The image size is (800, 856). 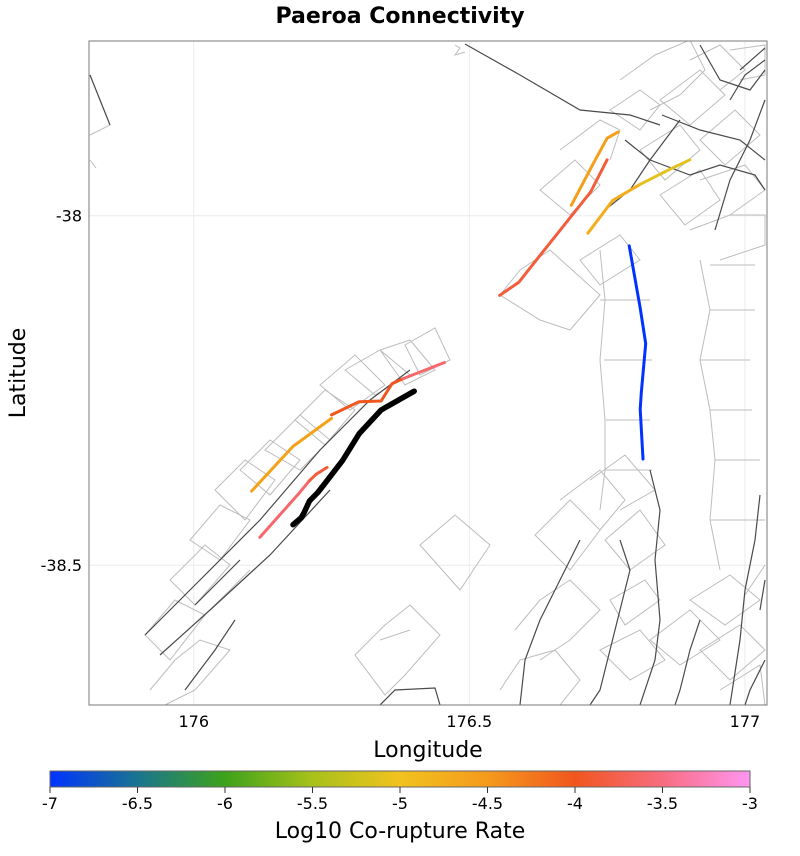 What do you see at coordinates (427, 750) in the screenshot?
I see `x-axis-label: Longitude` at bounding box center [427, 750].